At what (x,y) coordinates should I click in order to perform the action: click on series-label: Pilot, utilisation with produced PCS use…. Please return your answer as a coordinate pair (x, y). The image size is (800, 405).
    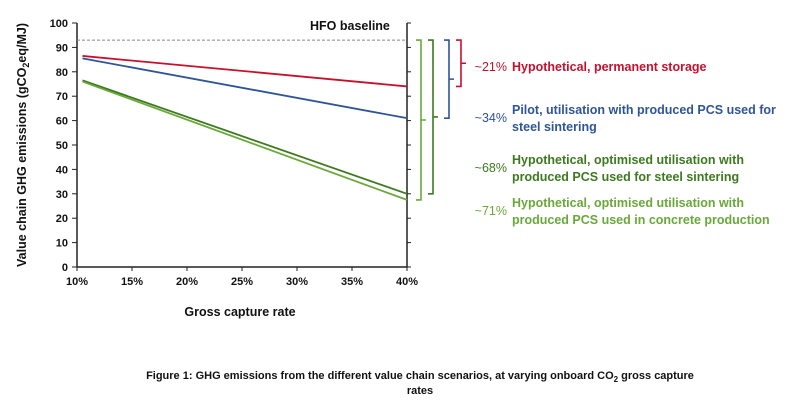
    Looking at the image, I should click on (644, 110).